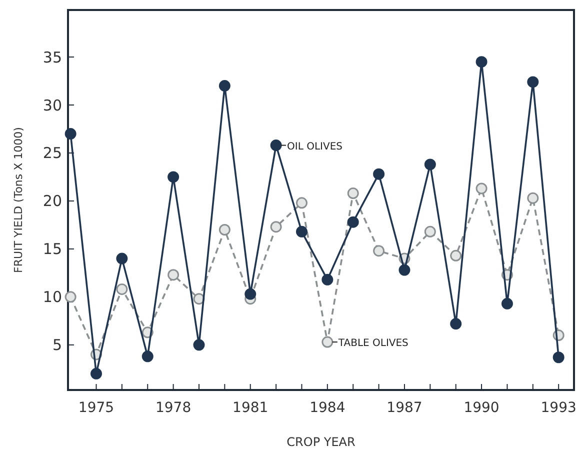  Describe the element at coordinates (173, 408) in the screenshot. I see `x-tick-label: 1978` at that location.